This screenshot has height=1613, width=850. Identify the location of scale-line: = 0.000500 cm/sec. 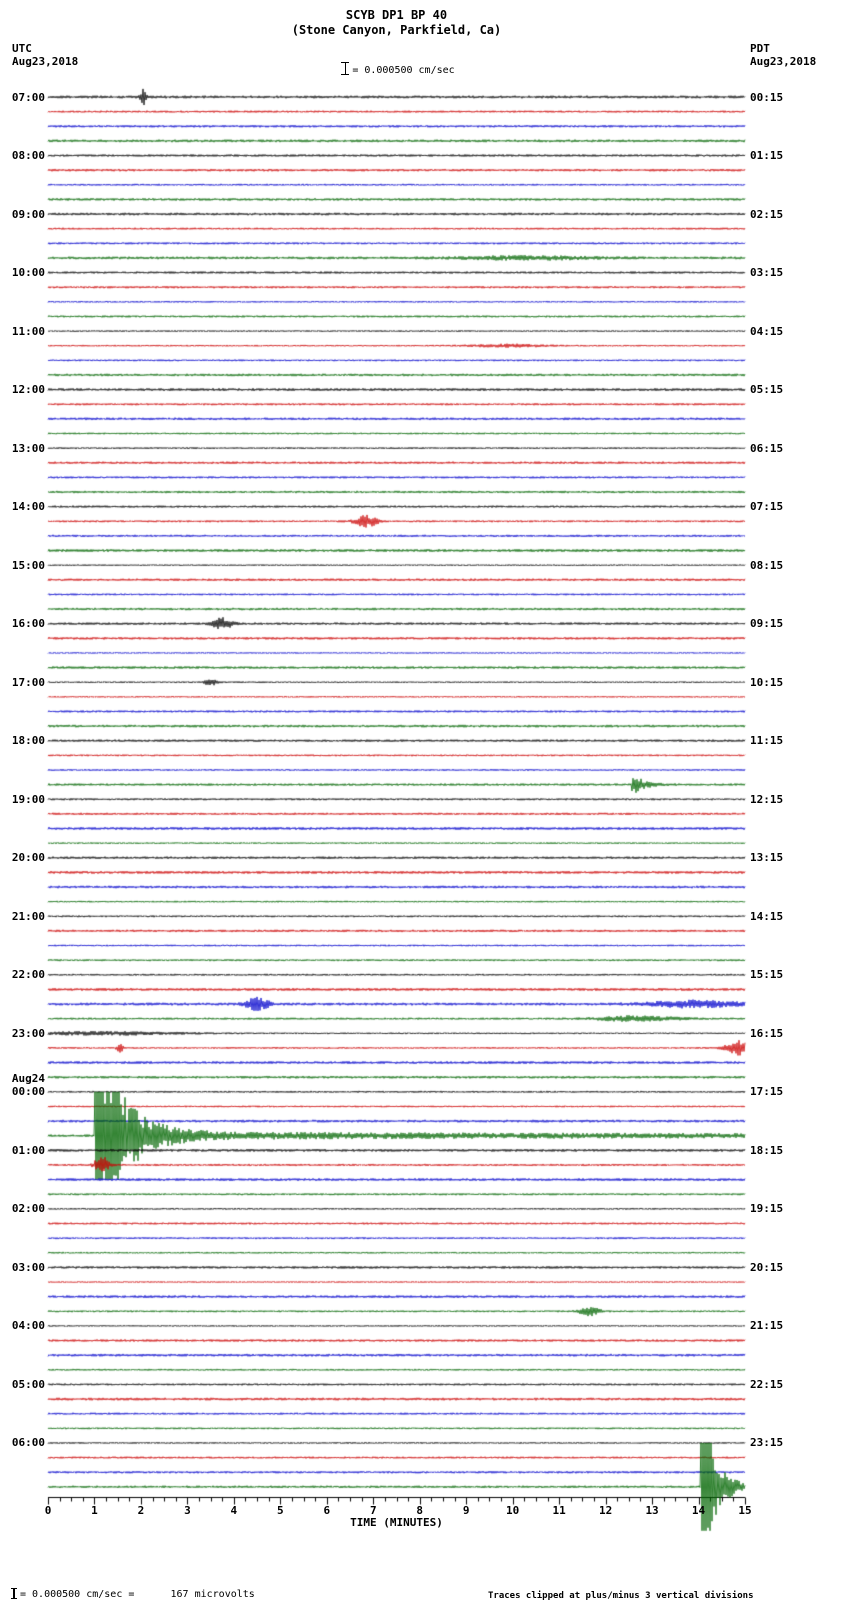
(396, 69).